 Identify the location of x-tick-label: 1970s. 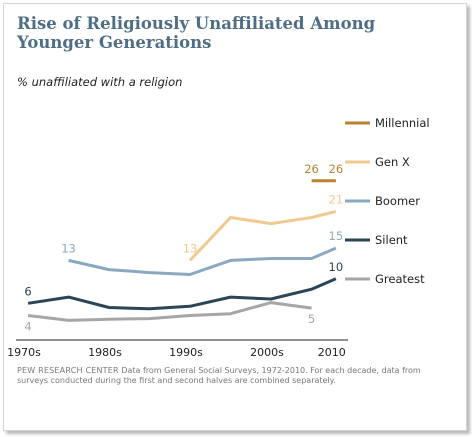
(24, 352).